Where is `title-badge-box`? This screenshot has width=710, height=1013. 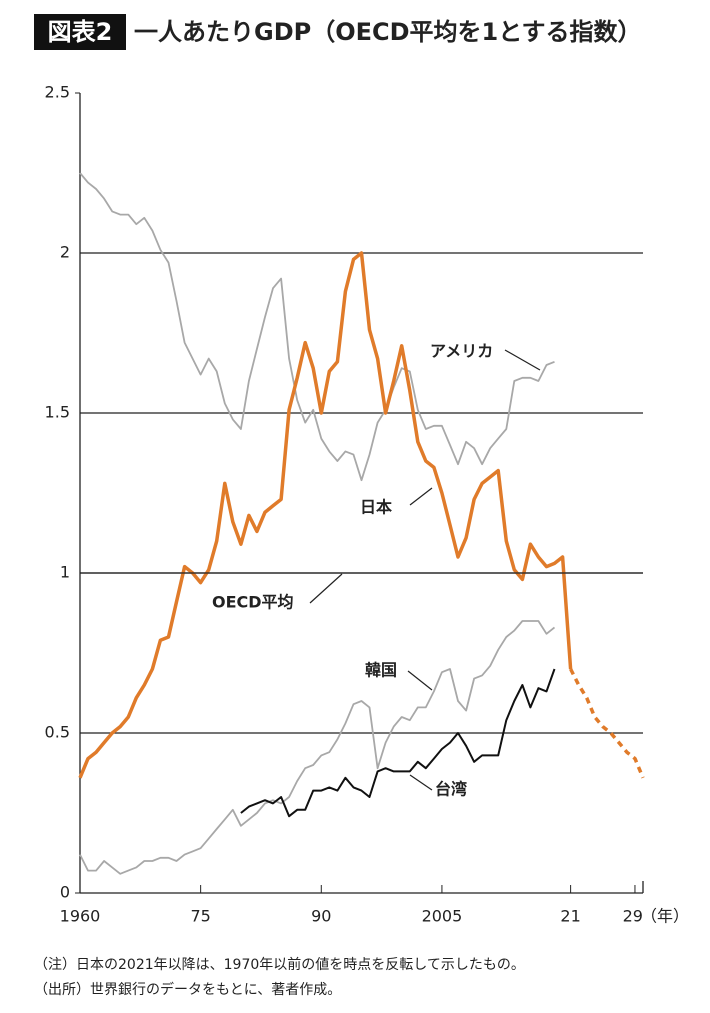
title-badge-box is located at coordinates (80, 32).